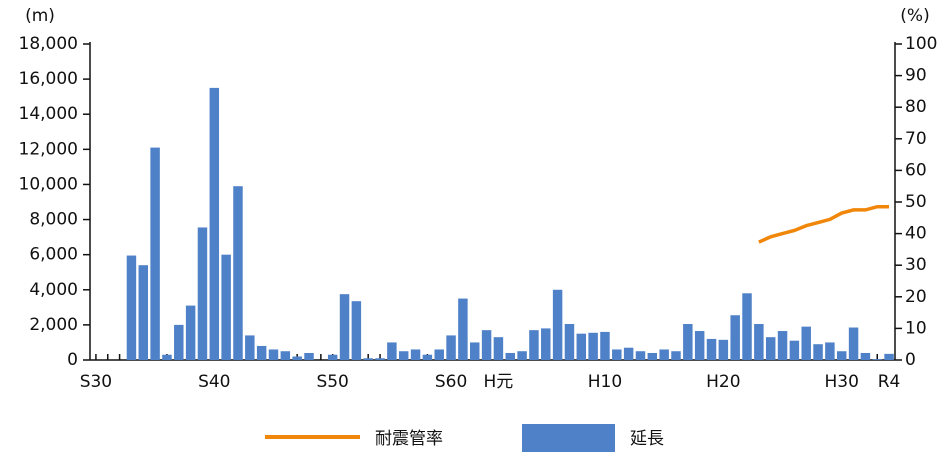  What do you see at coordinates (647, 439) in the screenshot?
I see `legend-label: 延長` at bounding box center [647, 439].